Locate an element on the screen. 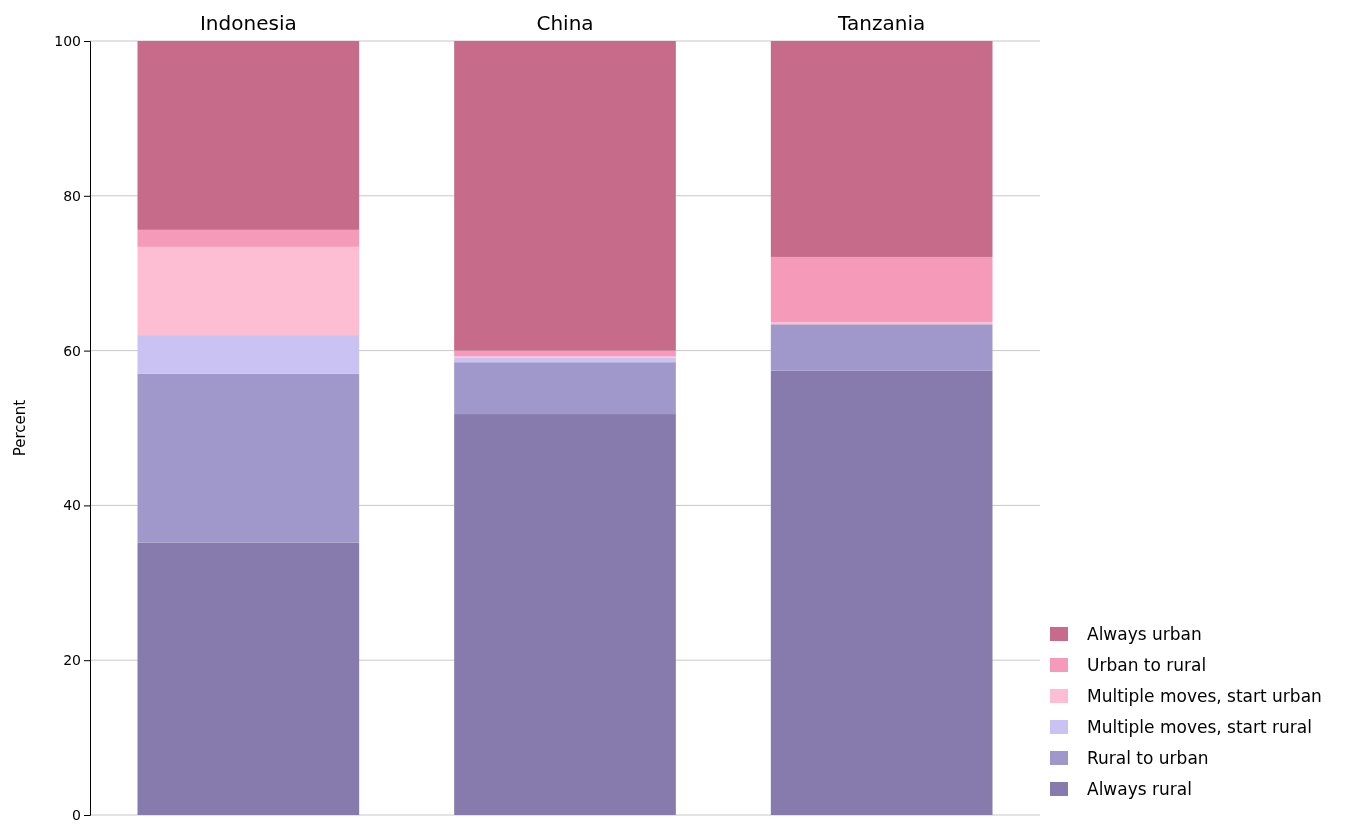 This screenshot has height=825, width=1371. y-axis-title: Percent is located at coordinates (20, 428).